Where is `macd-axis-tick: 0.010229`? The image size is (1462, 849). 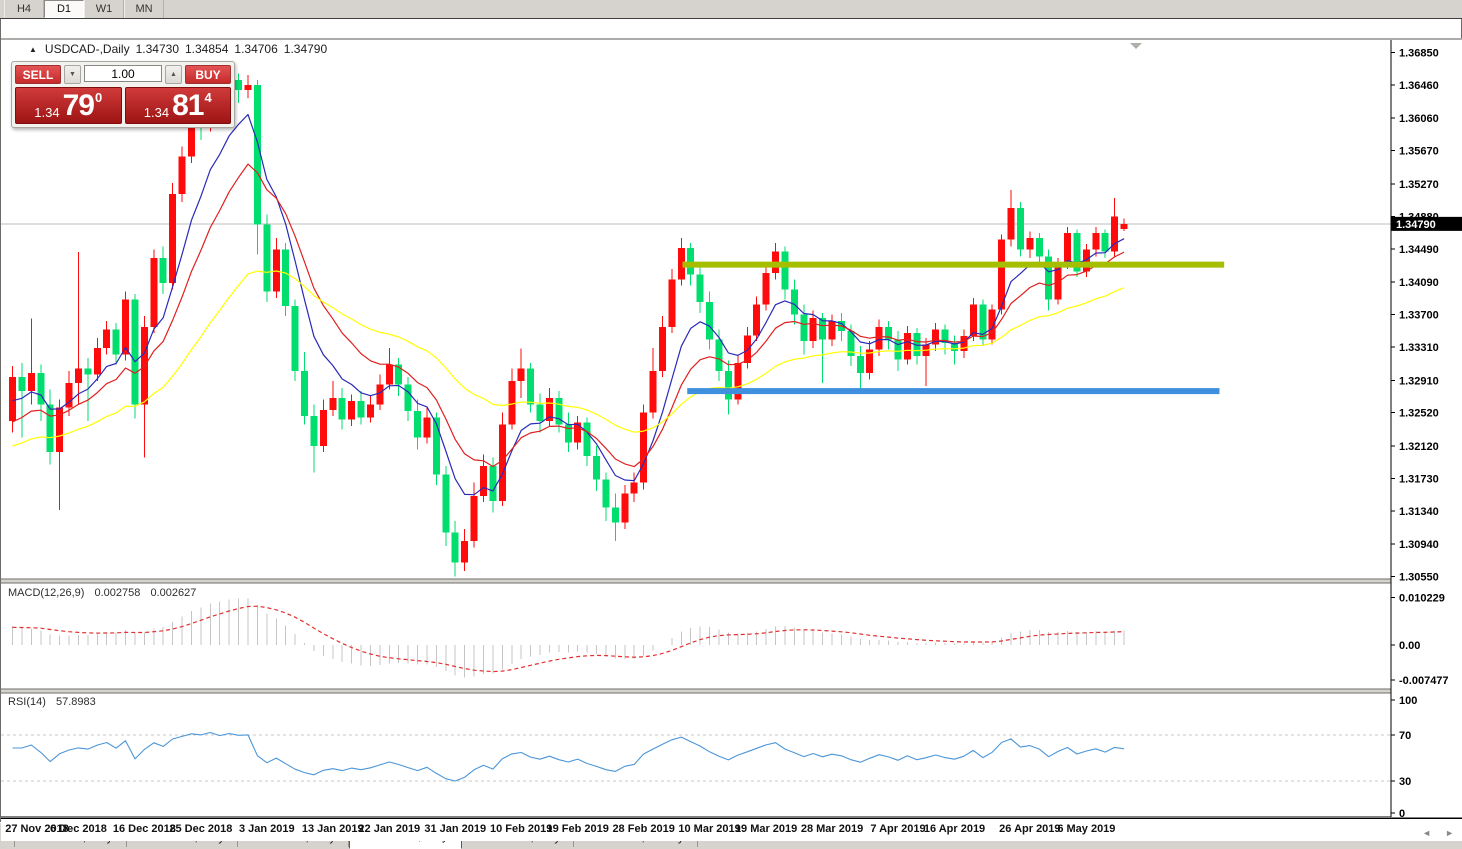 macd-axis-tick: 0.010229 is located at coordinates (1422, 598).